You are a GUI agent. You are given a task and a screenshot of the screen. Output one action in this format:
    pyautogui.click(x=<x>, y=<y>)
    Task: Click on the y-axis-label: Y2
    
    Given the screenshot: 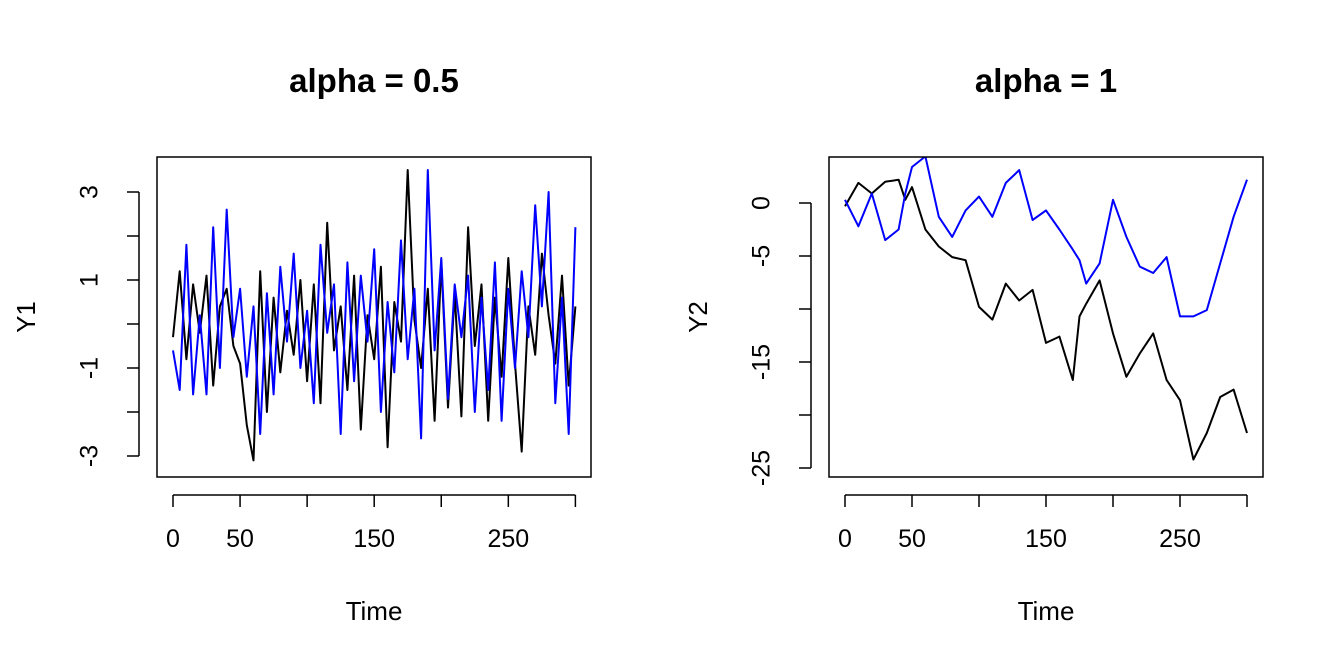 What is the action you would take?
    pyautogui.click(x=698, y=317)
    